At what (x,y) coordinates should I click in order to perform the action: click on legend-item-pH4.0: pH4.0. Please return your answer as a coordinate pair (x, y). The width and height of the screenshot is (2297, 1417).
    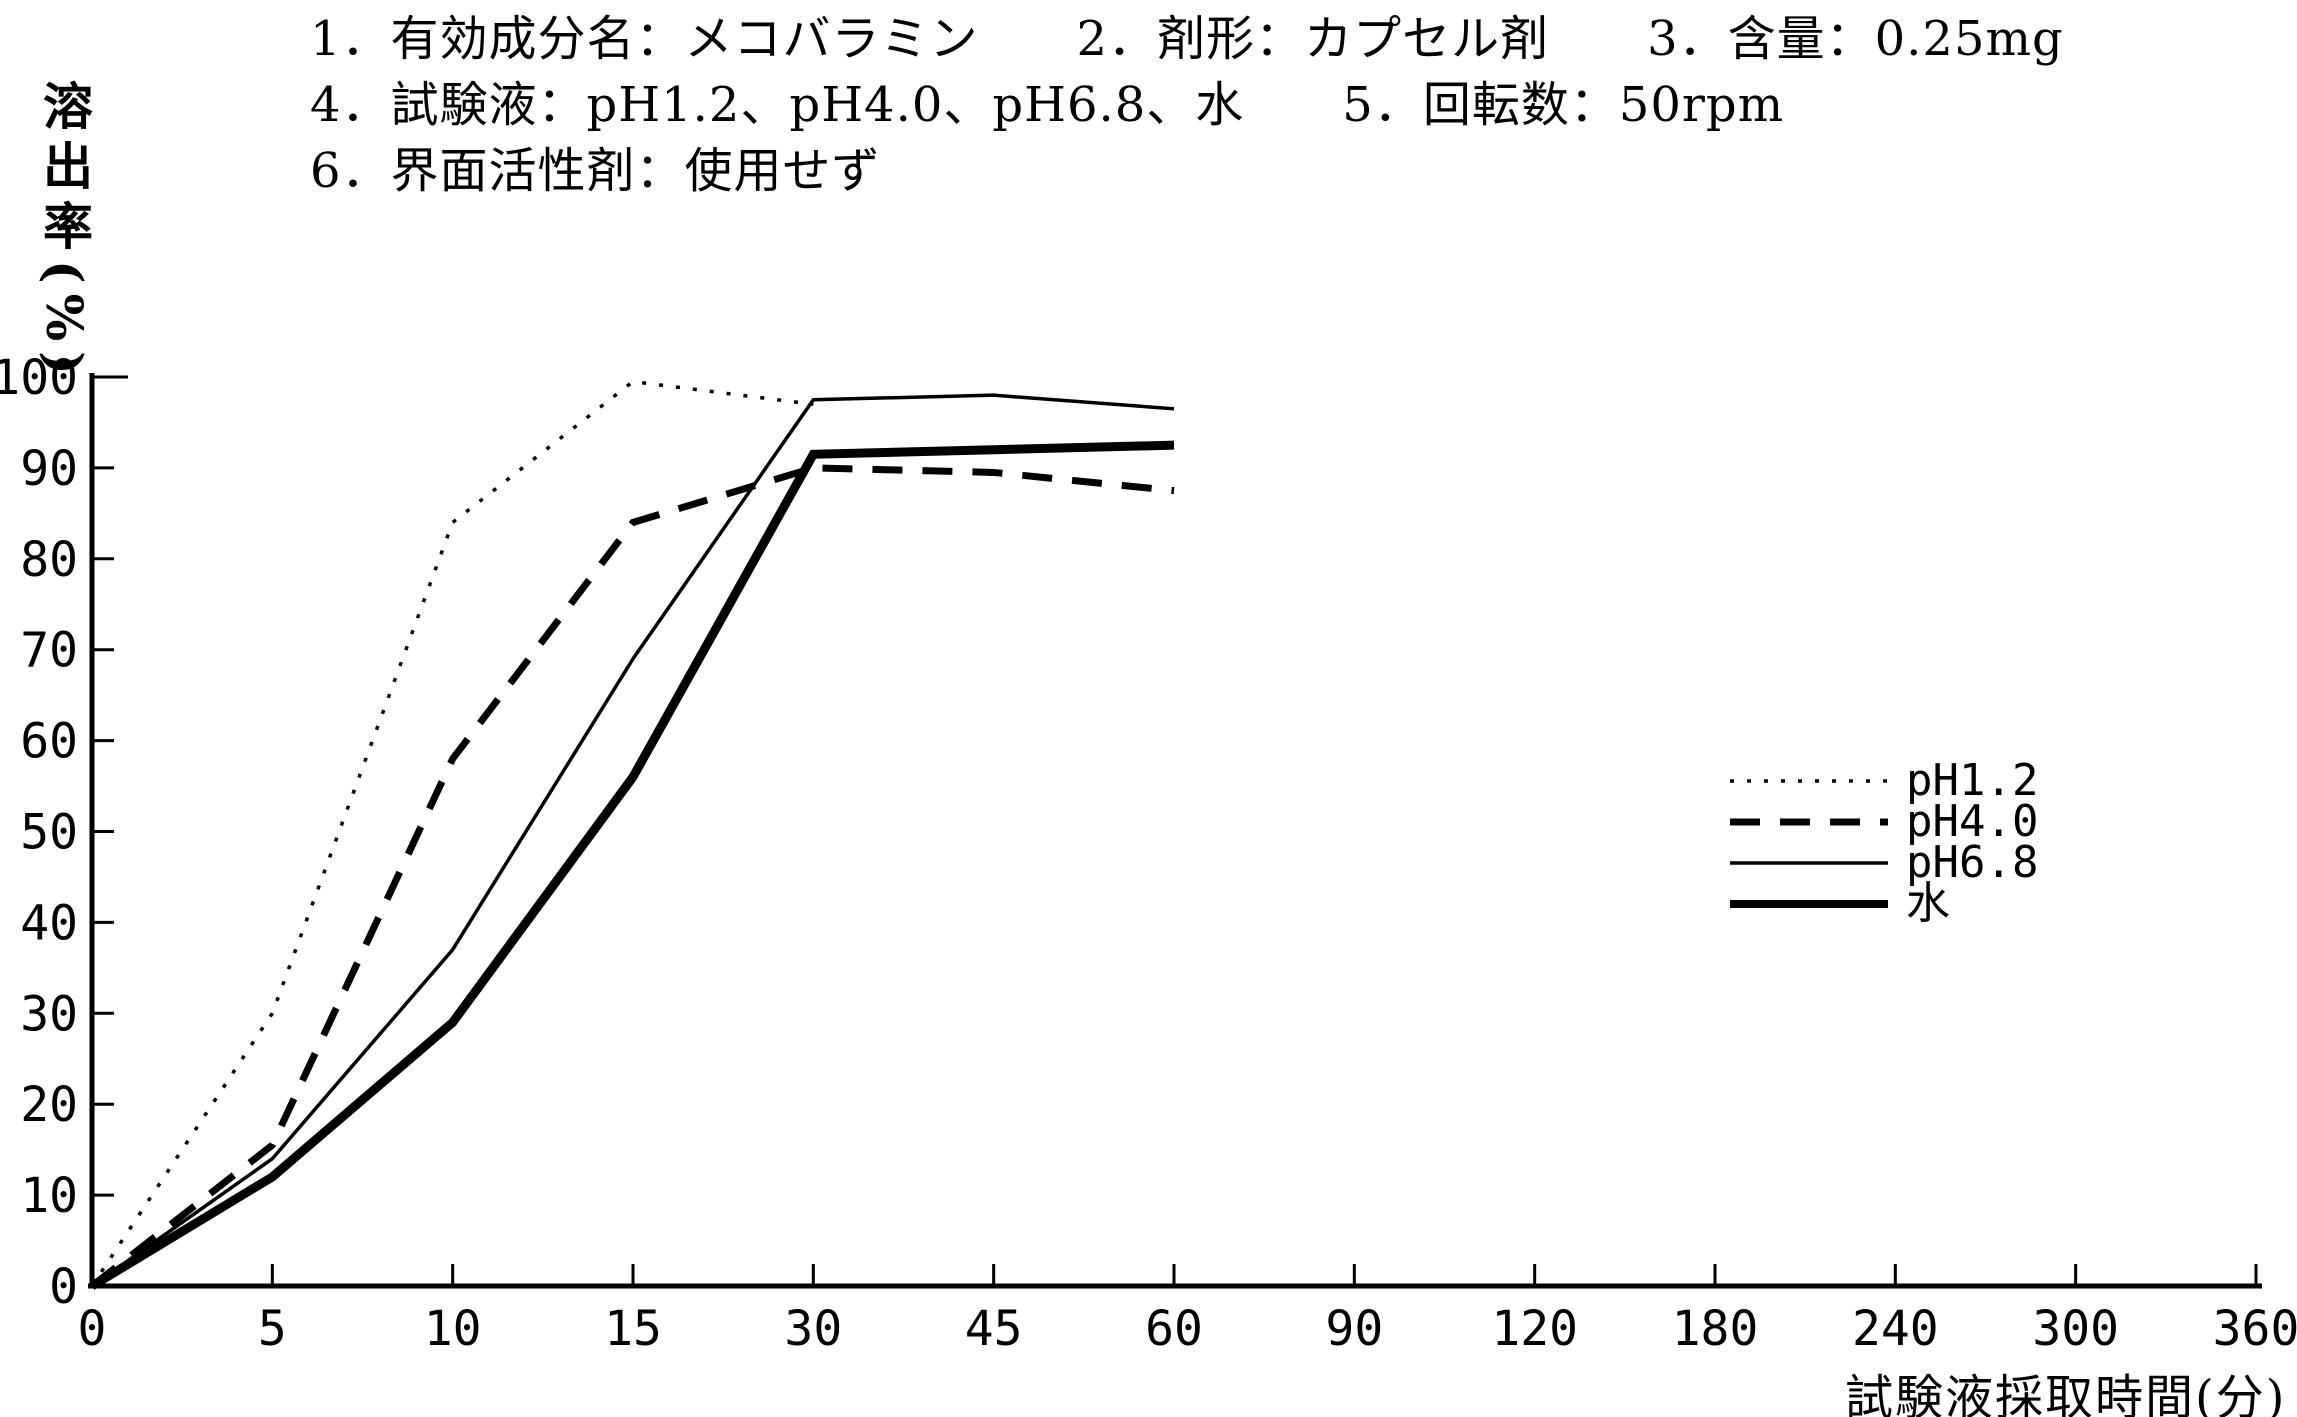
    Looking at the image, I should click on (1884, 821).